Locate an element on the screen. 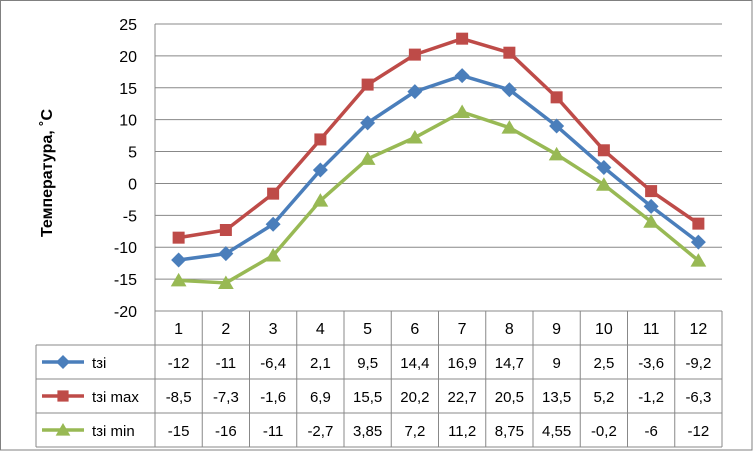 The image size is (753, 451). x-category-label: 5 is located at coordinates (367, 329).